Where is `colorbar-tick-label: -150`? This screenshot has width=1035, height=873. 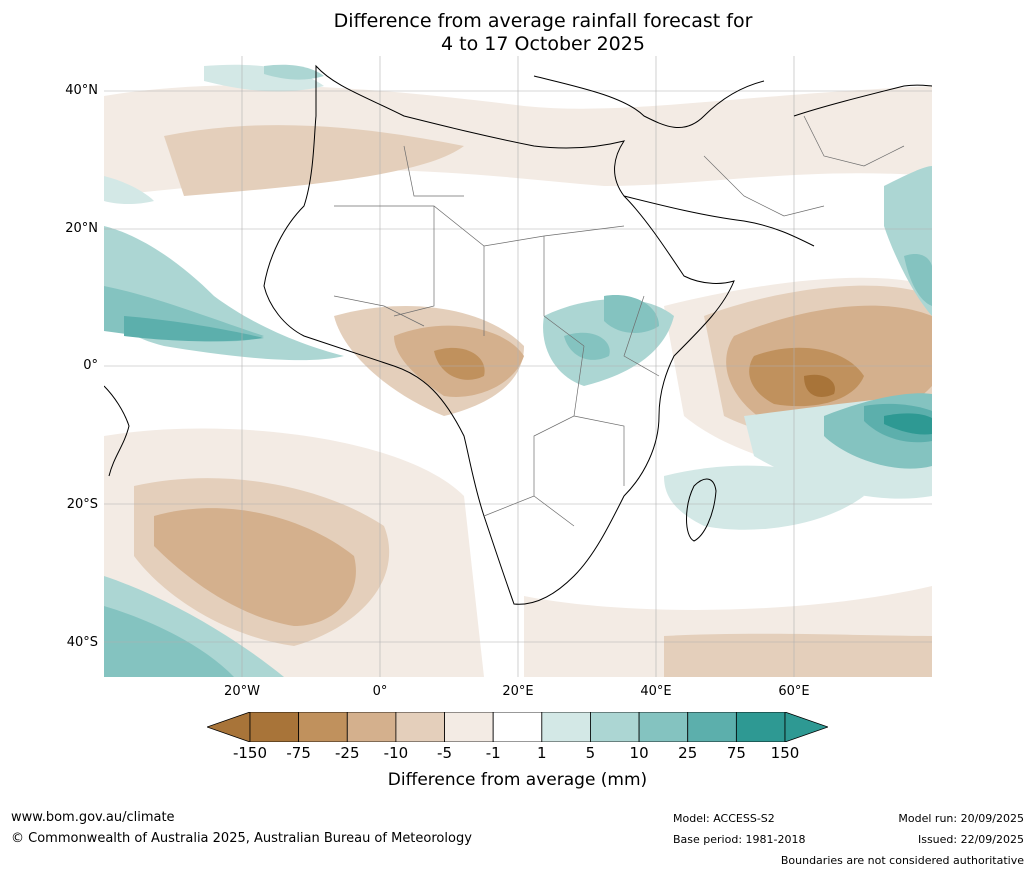
colorbar-tick-label: -150 is located at coordinates (250, 753).